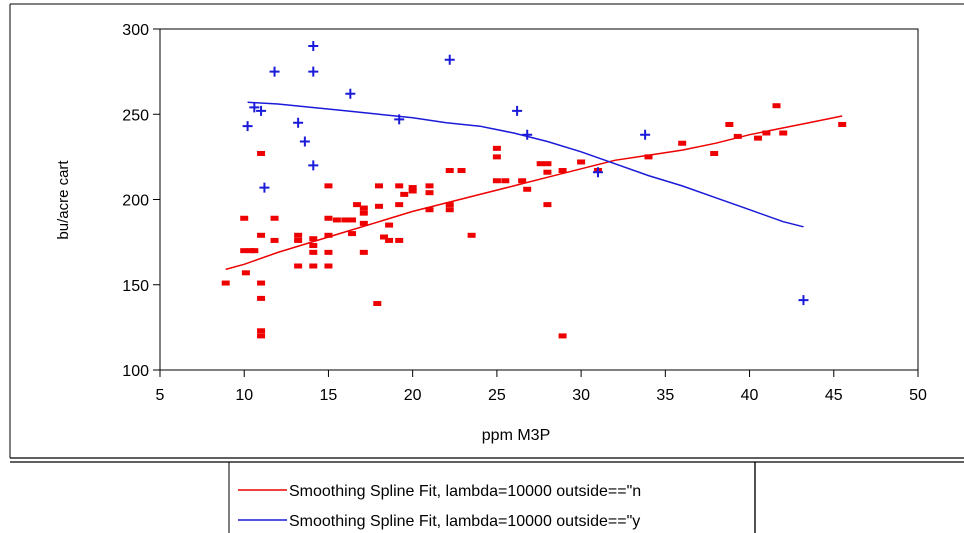  I want to click on x-tick-label: 35, so click(665, 395).